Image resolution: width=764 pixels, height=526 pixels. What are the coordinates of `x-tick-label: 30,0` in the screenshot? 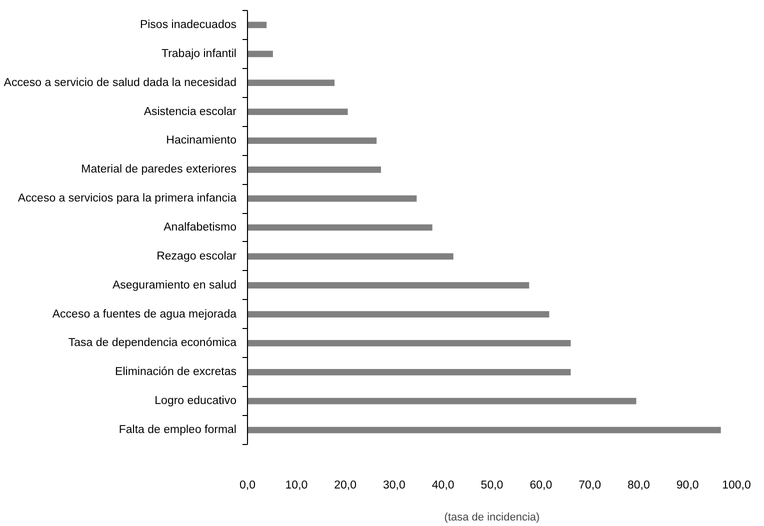 It's located at (394, 486).